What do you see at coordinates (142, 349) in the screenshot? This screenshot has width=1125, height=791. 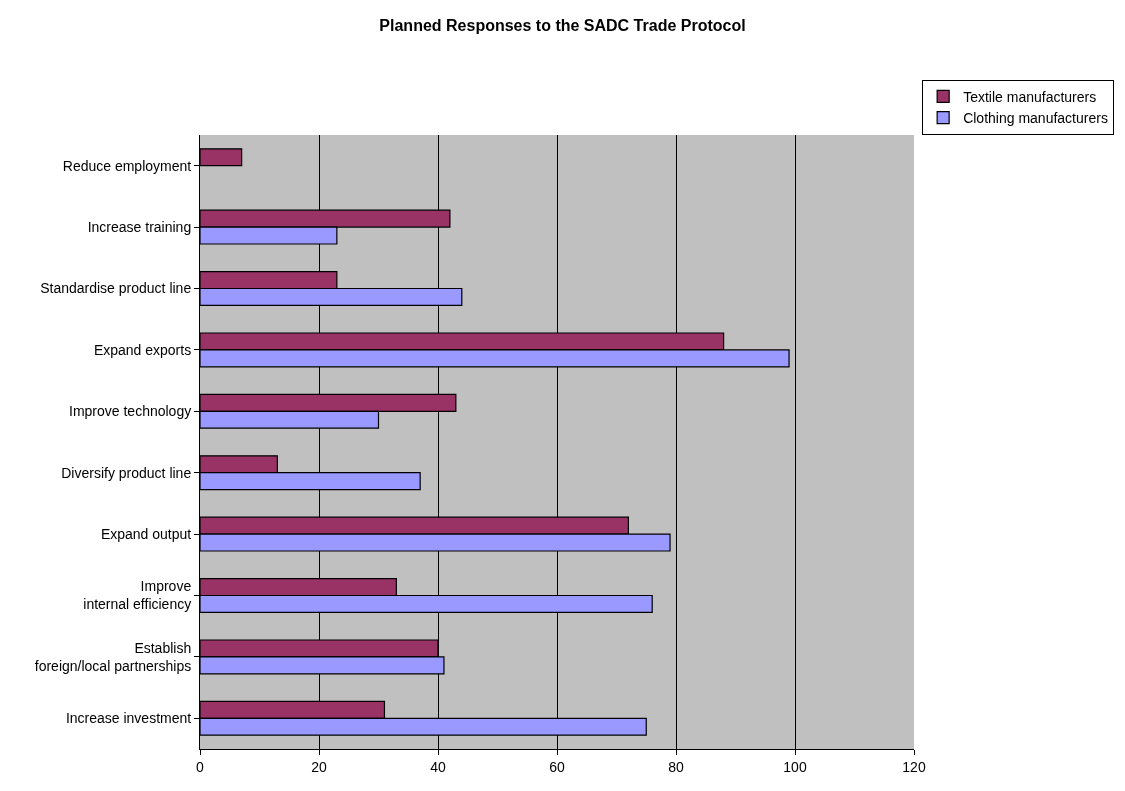 I see `y-tick-label: Expand exports` at bounding box center [142, 349].